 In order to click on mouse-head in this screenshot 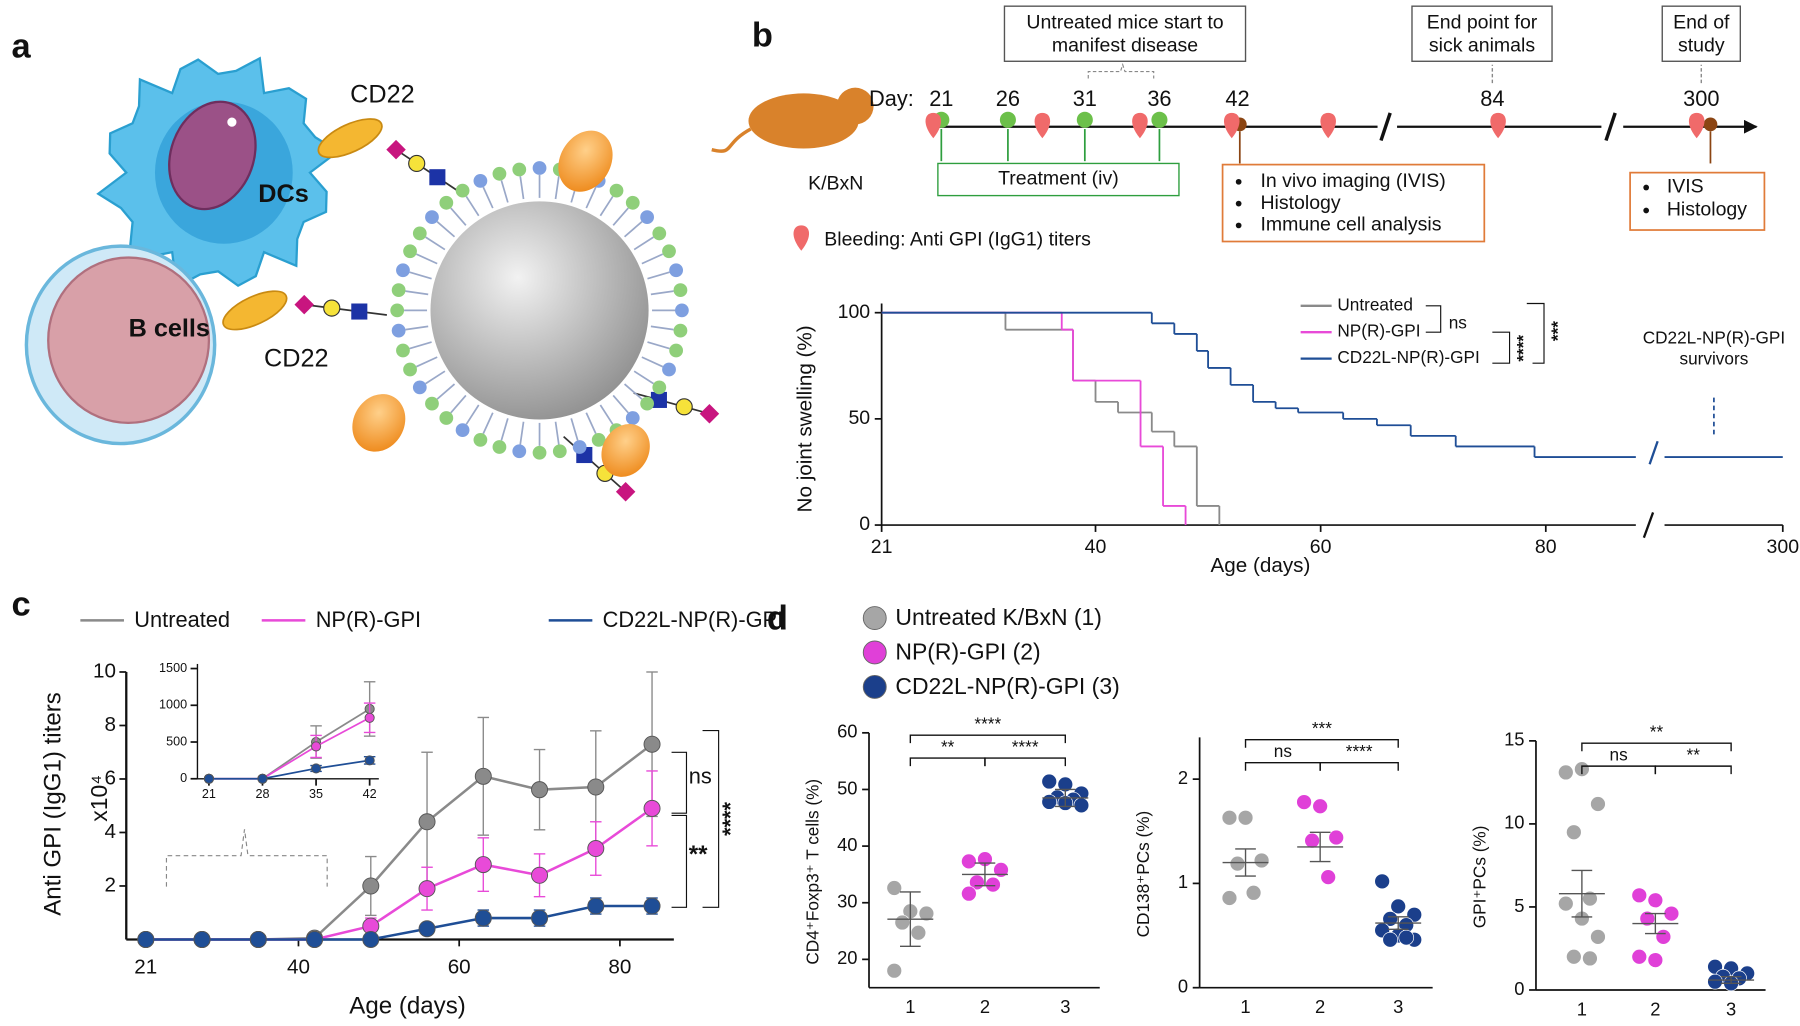, I will do `click(855, 106)`.